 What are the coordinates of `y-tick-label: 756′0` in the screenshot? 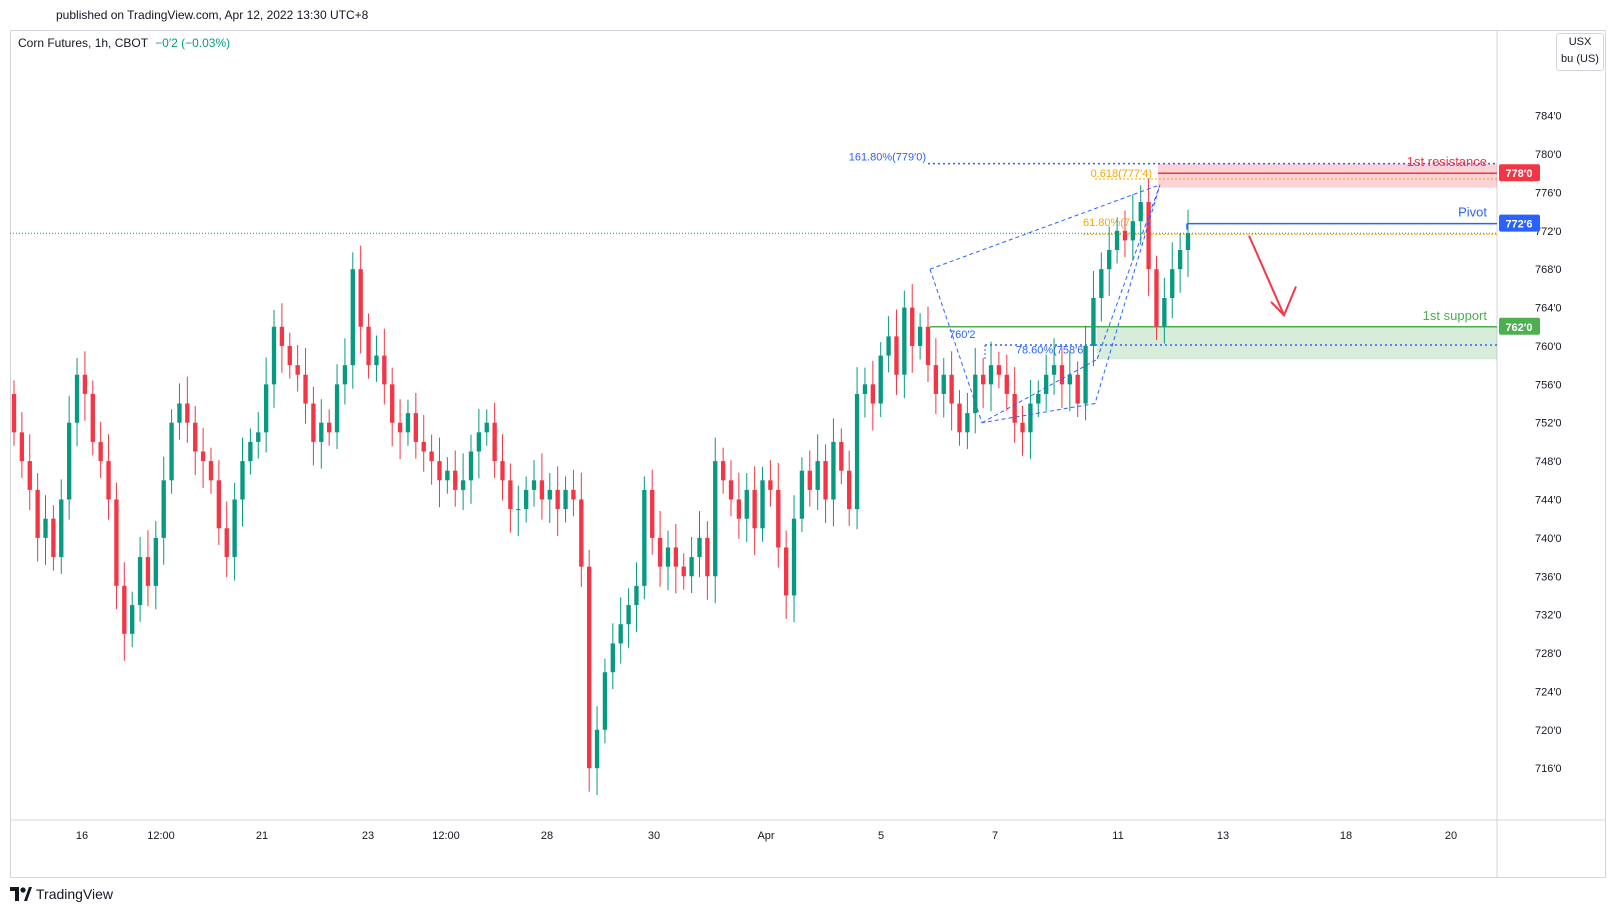 It's located at (1548, 385).